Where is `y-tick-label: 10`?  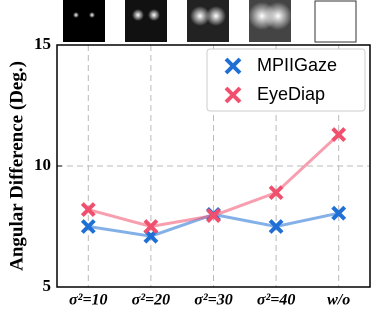 y-tick-label: 10 is located at coordinates (42, 164).